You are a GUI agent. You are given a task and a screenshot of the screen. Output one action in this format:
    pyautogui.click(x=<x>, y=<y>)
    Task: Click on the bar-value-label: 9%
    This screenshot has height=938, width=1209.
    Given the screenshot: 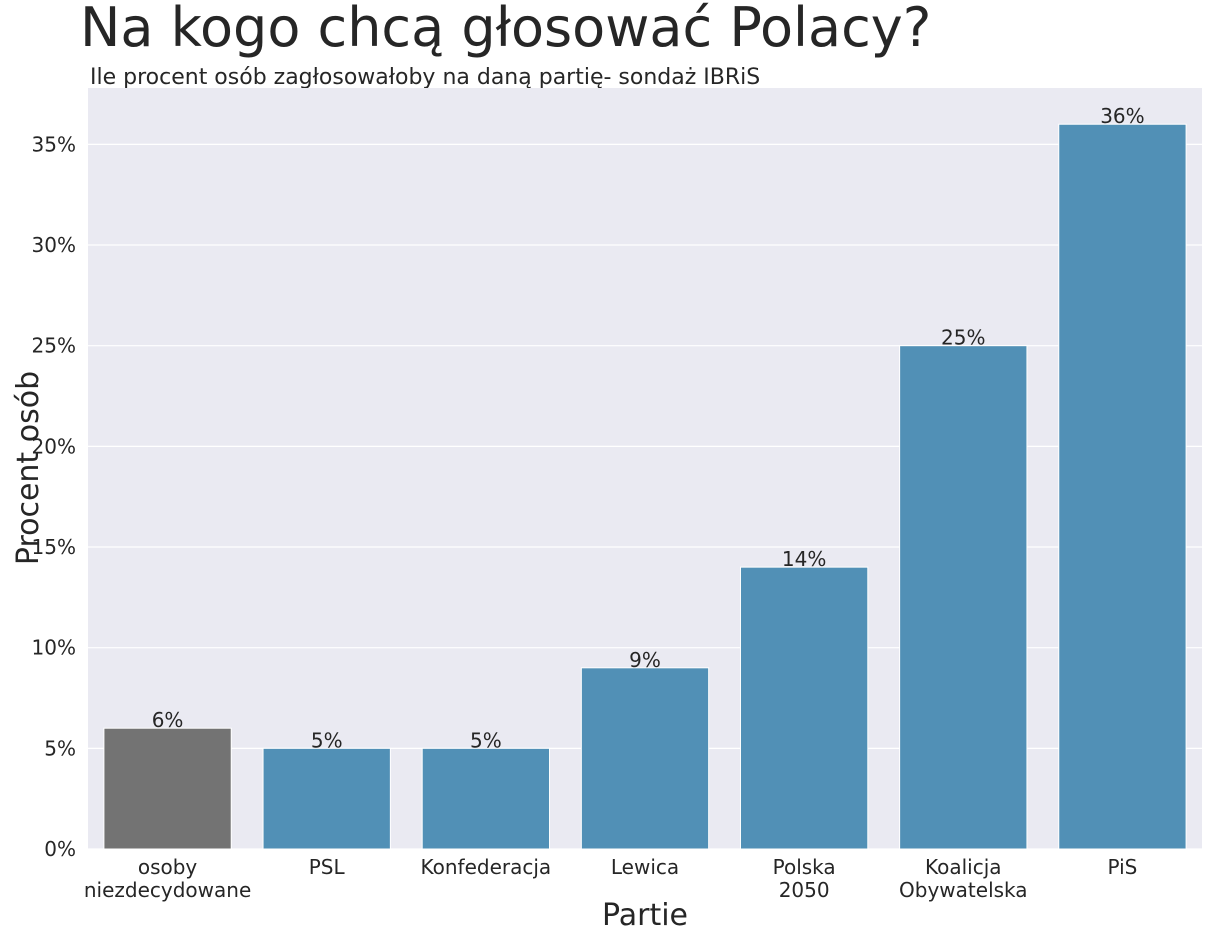 What is the action you would take?
    pyautogui.click(x=645, y=660)
    